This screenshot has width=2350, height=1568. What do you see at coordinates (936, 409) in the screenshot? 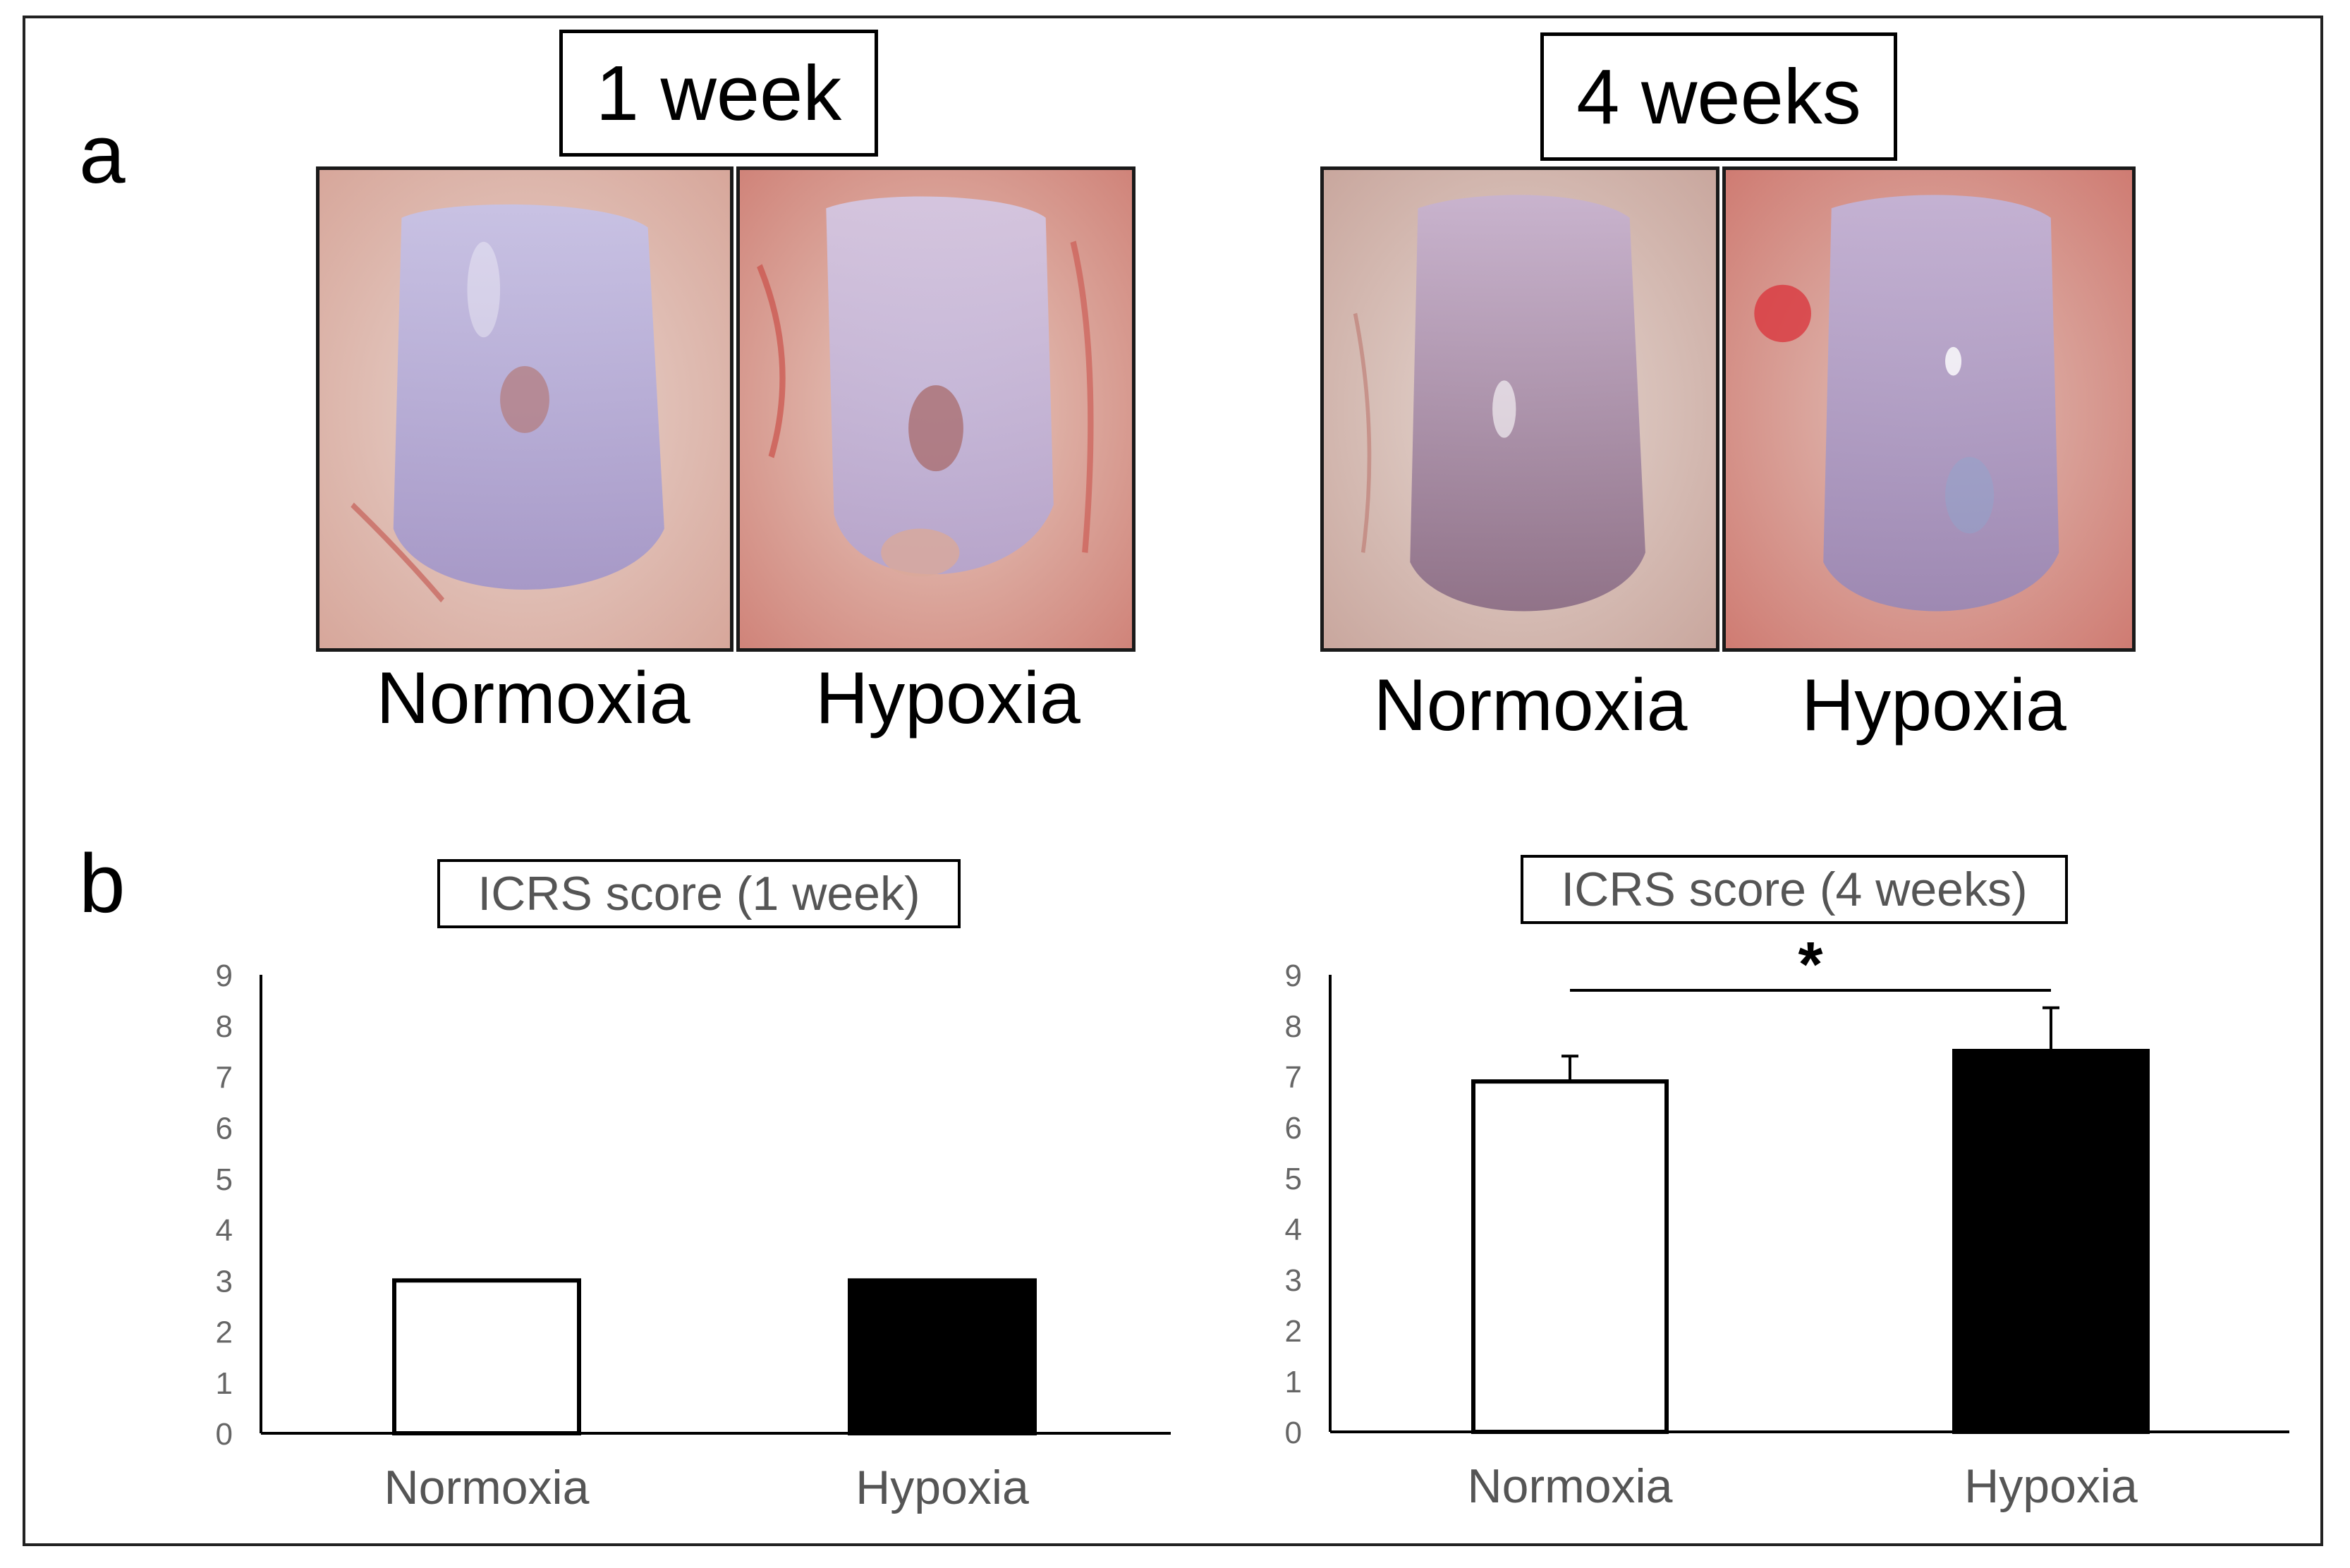
I see `photo-1week-hypoxia` at bounding box center [936, 409].